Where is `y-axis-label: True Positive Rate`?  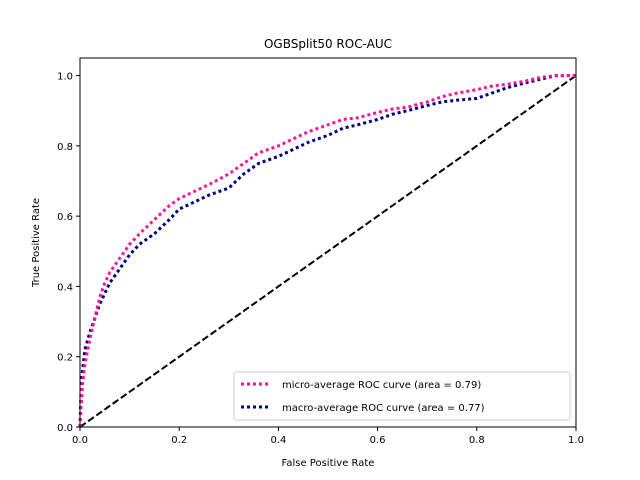
y-axis-label: True Positive Rate is located at coordinates (36, 243).